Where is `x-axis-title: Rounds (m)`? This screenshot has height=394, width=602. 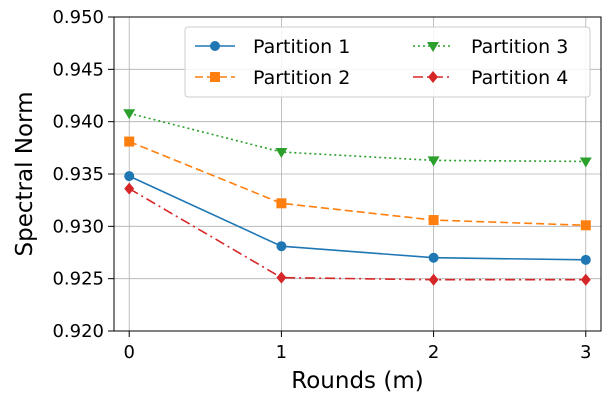
x-axis-title: Rounds (m) is located at coordinates (357, 381).